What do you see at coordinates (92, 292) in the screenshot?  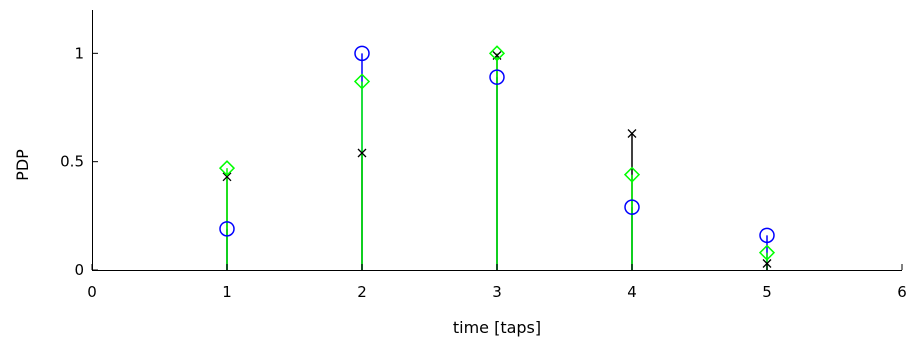 I see `x-tick-label: 0` at bounding box center [92, 292].